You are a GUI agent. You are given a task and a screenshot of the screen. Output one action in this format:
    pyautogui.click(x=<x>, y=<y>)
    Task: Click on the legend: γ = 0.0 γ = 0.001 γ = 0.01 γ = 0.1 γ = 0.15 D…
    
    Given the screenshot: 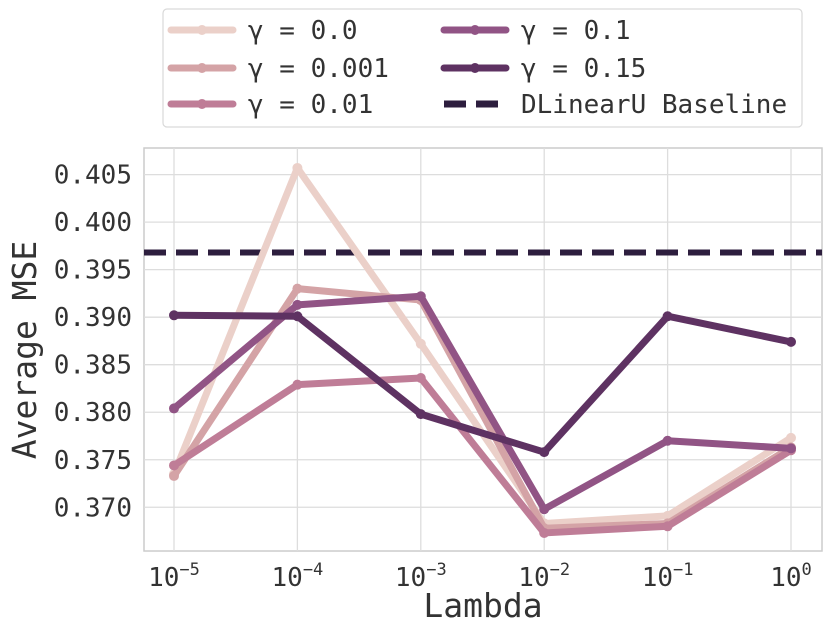 What is the action you would take?
    pyautogui.click(x=477, y=68)
    